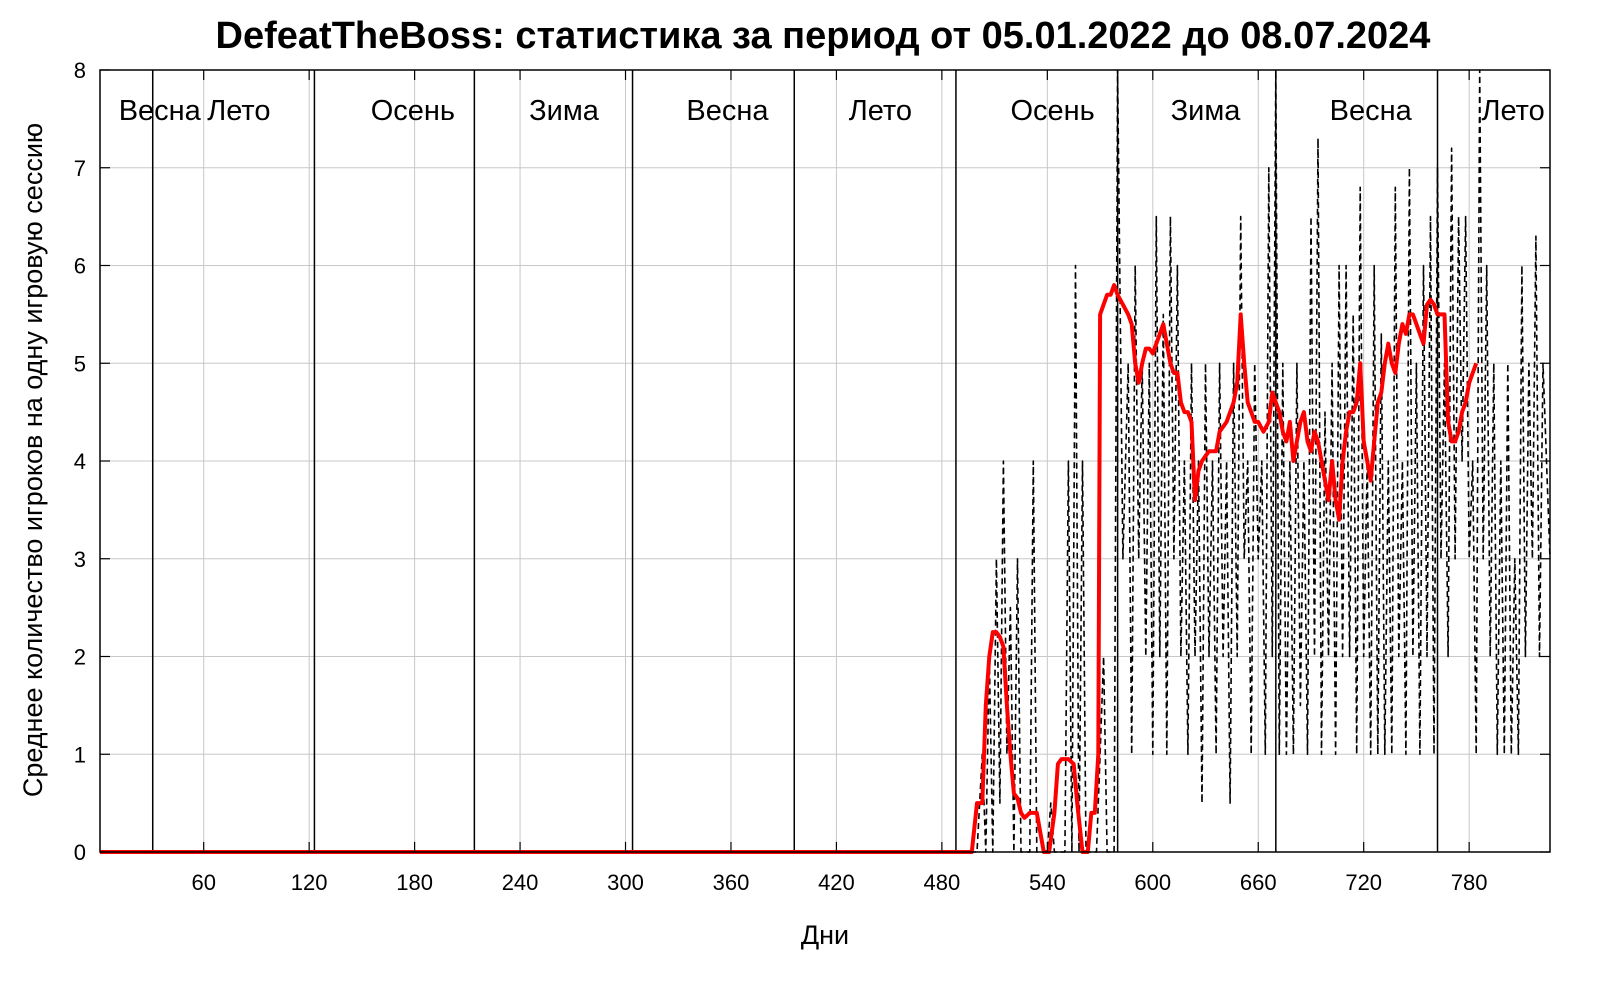 The image size is (1609, 990). What do you see at coordinates (825, 935) in the screenshot?
I see `x-axis-label: Дни` at bounding box center [825, 935].